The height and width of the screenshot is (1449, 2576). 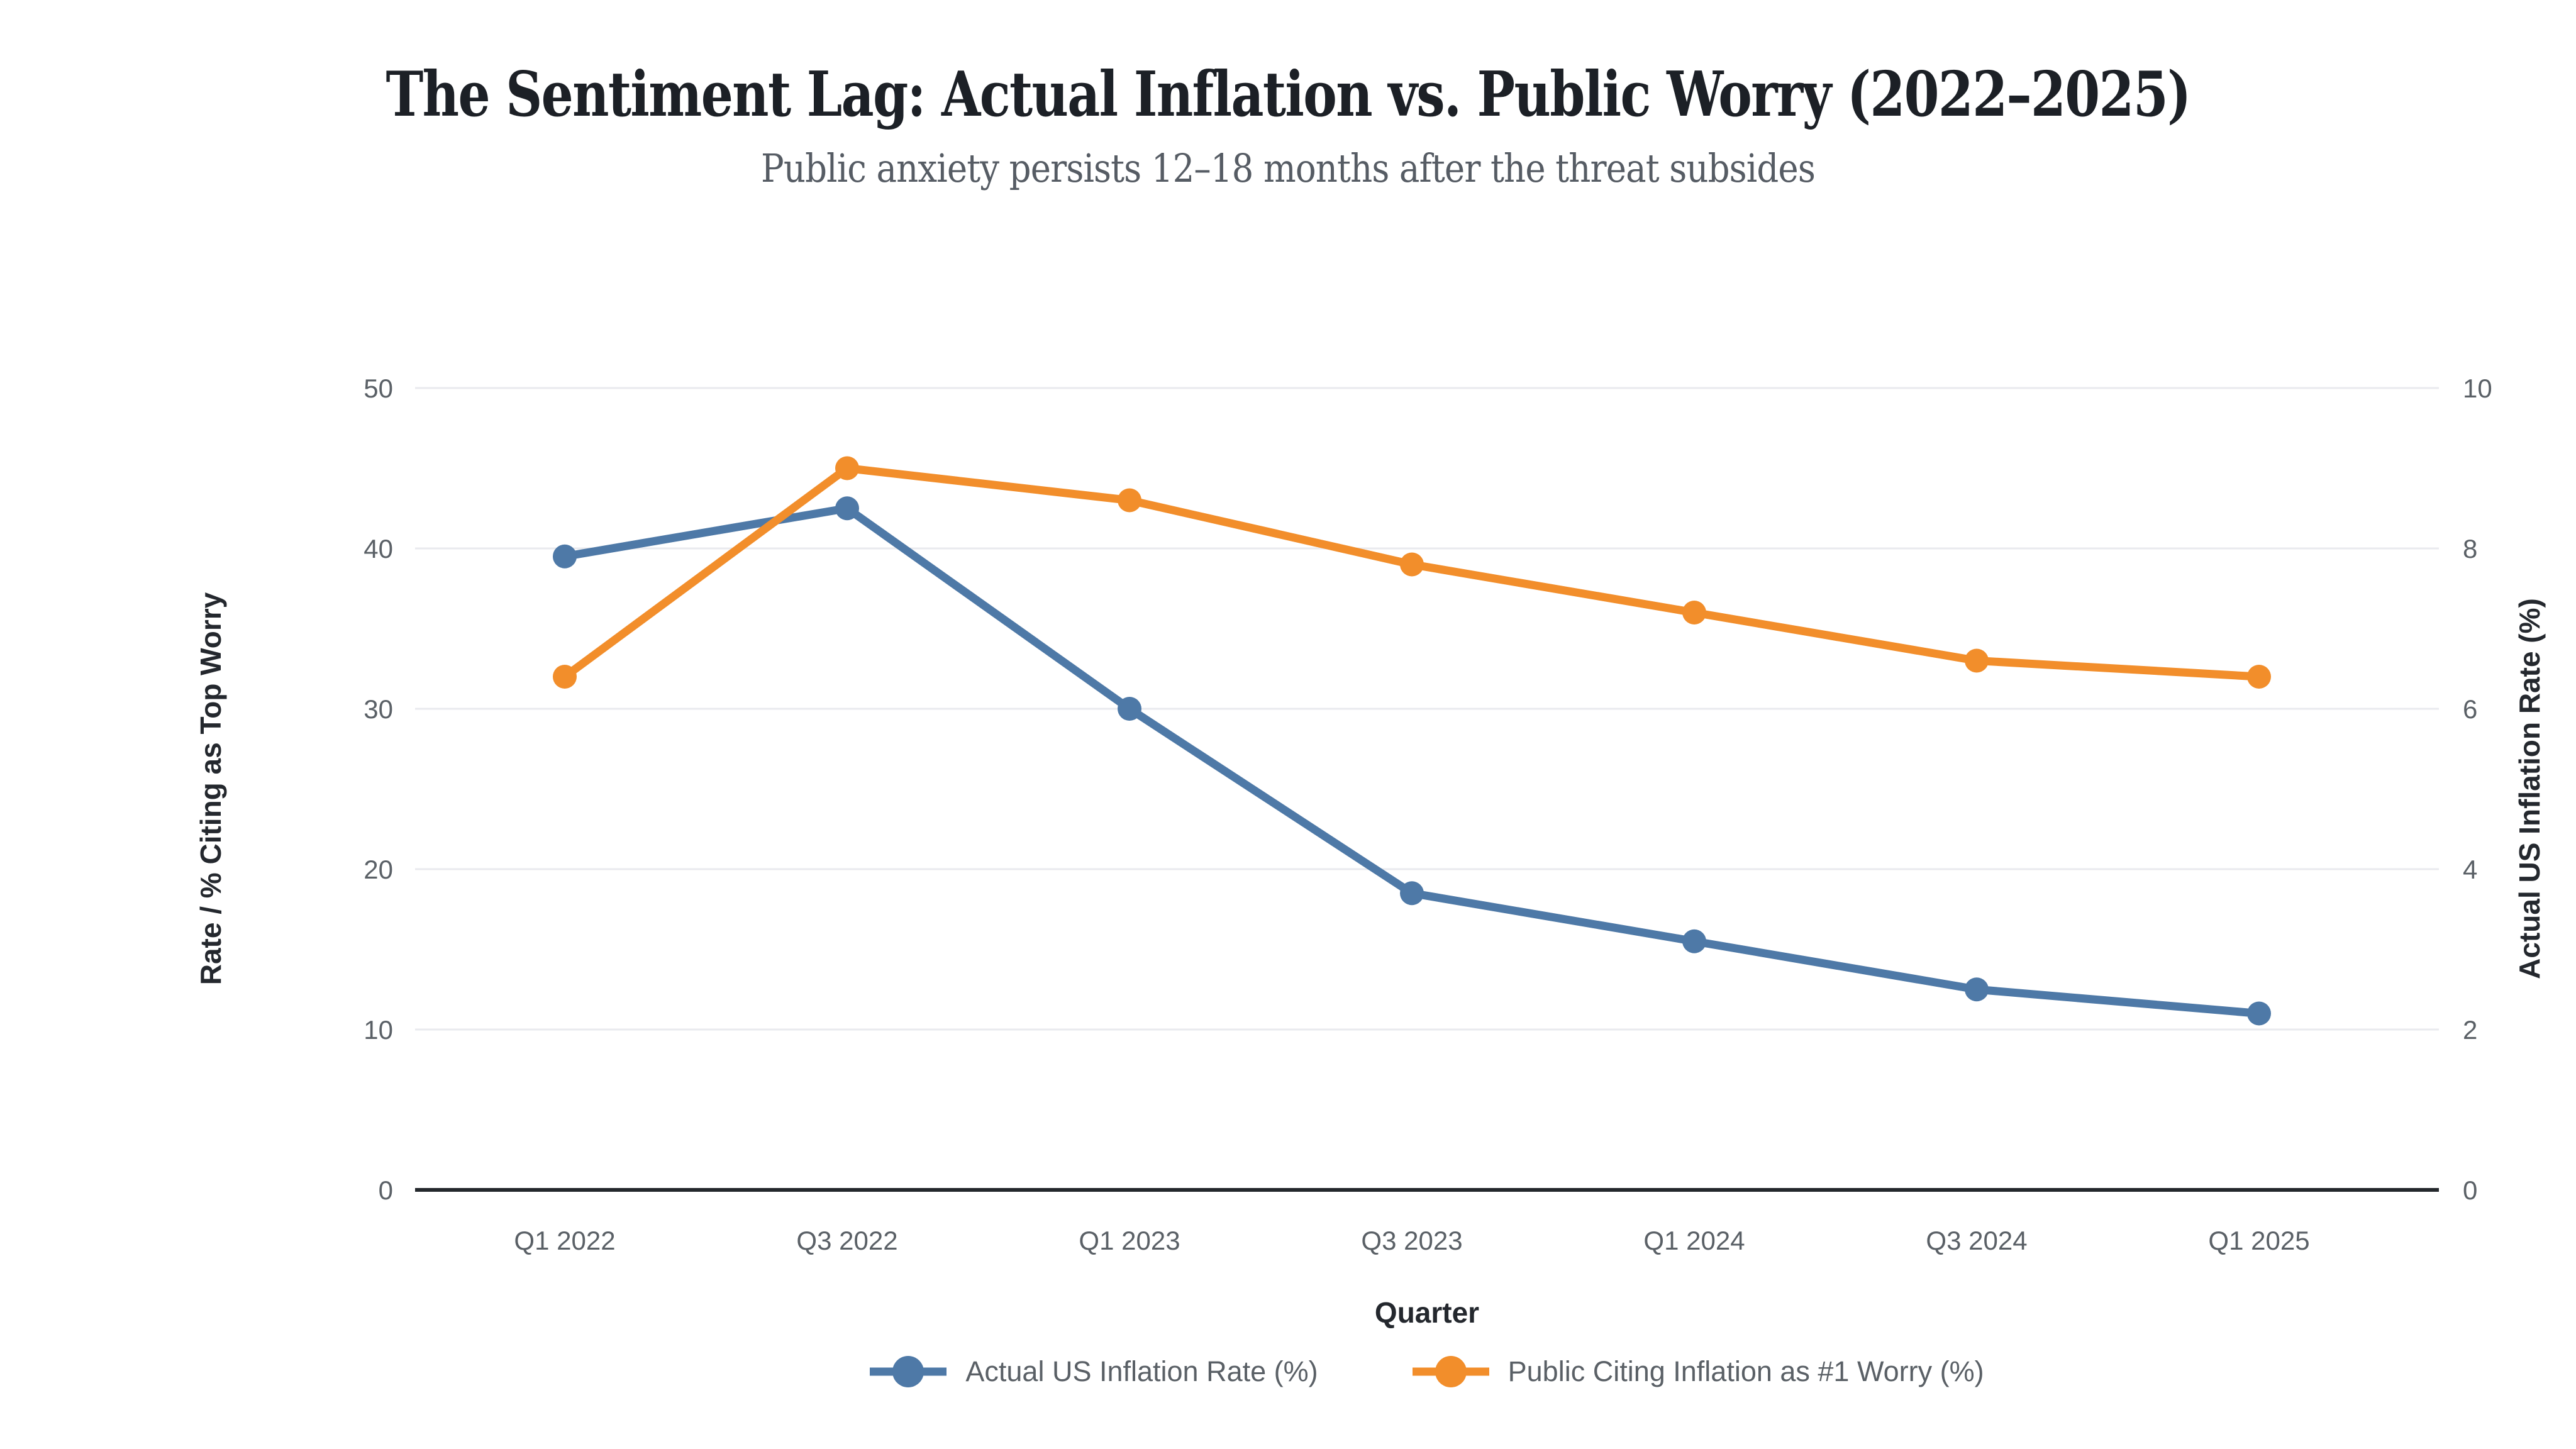 I want to click on legend-item-public-worry: Public Citing Inflation as #1 Worry (%), so click(x=1698, y=1371).